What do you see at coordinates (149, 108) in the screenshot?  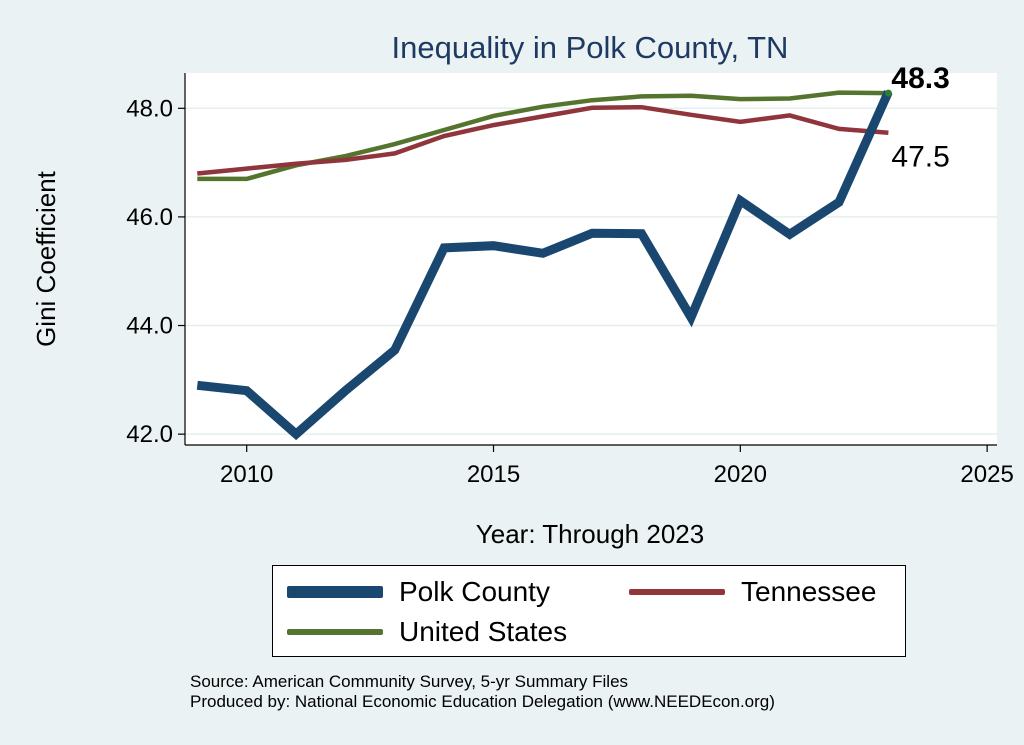 I see `y-tick-label: 48.0` at bounding box center [149, 108].